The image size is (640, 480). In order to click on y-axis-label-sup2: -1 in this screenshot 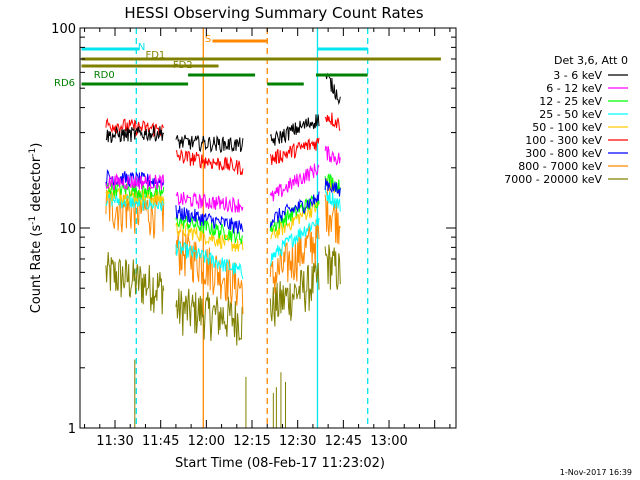, I will do `click(33, 152)`.